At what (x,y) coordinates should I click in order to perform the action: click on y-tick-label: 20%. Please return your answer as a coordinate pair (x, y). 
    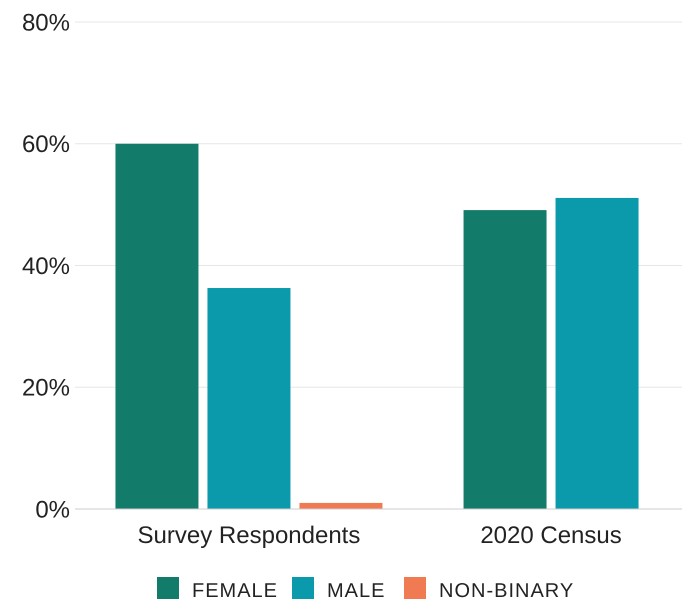
    Looking at the image, I should click on (46, 388).